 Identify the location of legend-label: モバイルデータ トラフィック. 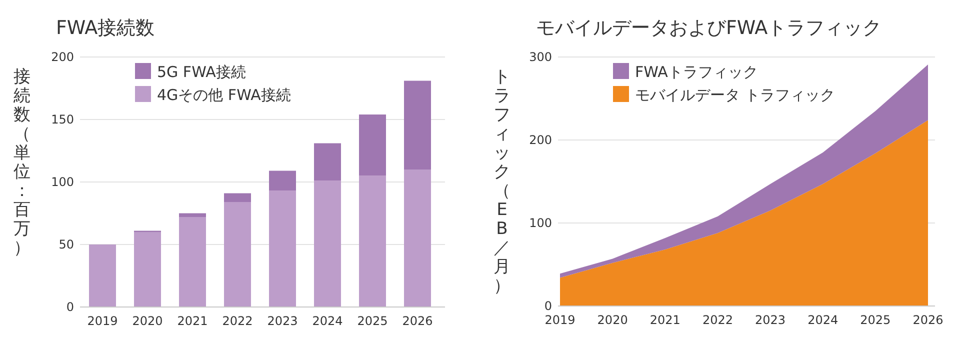
(735, 95).